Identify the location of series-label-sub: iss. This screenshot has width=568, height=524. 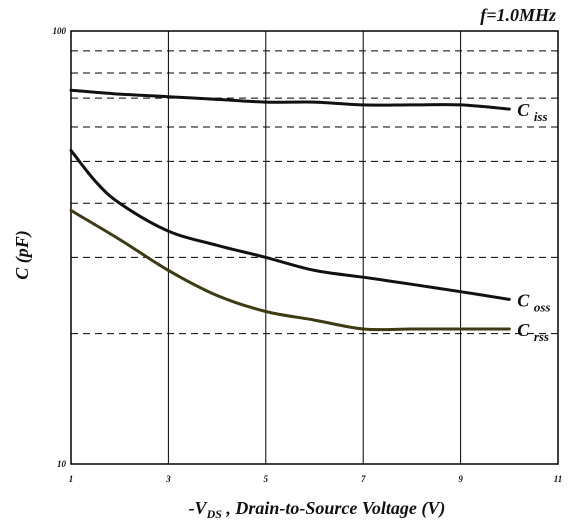
(541, 116).